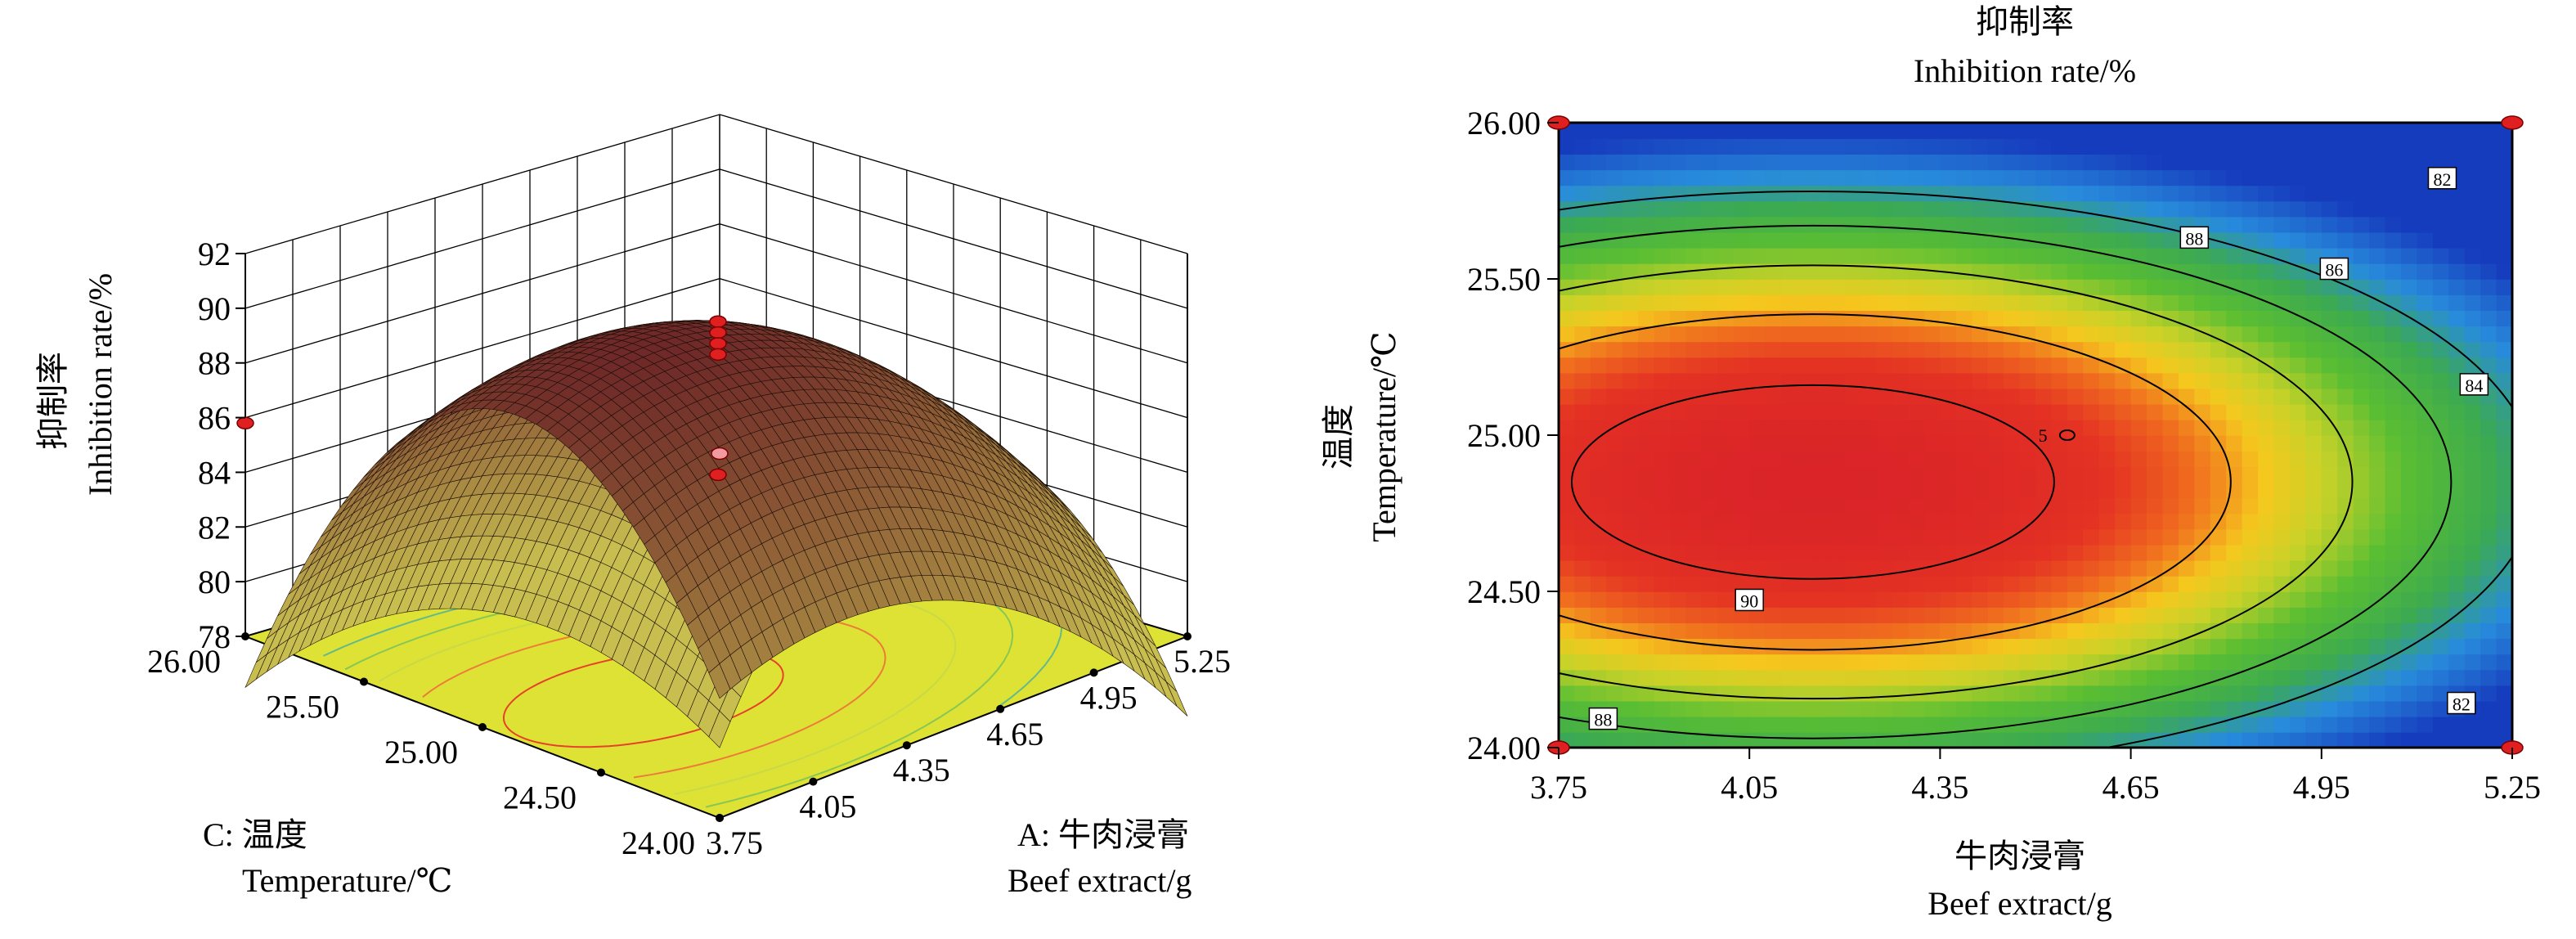 The width and height of the screenshot is (2576, 939). Describe the element at coordinates (2334, 269) in the screenshot. I see `contour-label-box` at that location.